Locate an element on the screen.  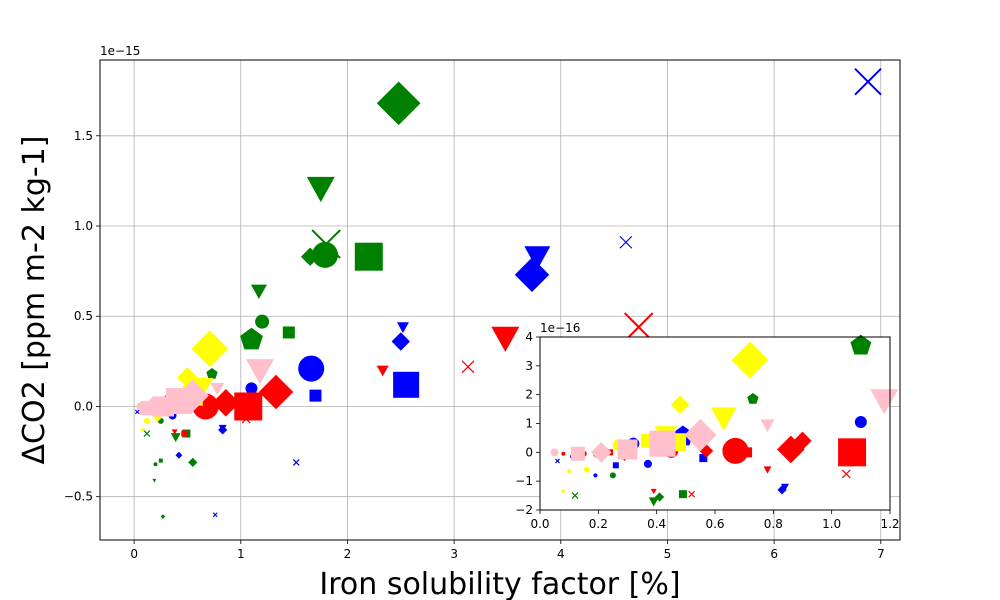
inset-point-green-triangle-down is located at coordinates (653, 502).